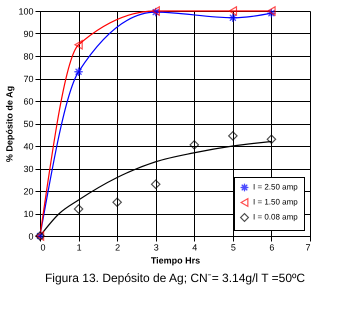  Describe the element at coordinates (233, 247) in the screenshot. I see `x-tick-label: 5` at that location.